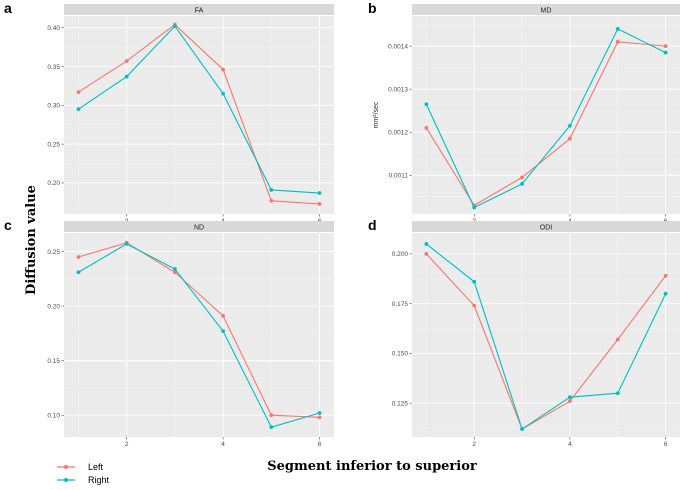 The height and width of the screenshot is (490, 683). What do you see at coordinates (53, 28) in the screenshot?
I see `y-tick-label: 0.40` at bounding box center [53, 28].